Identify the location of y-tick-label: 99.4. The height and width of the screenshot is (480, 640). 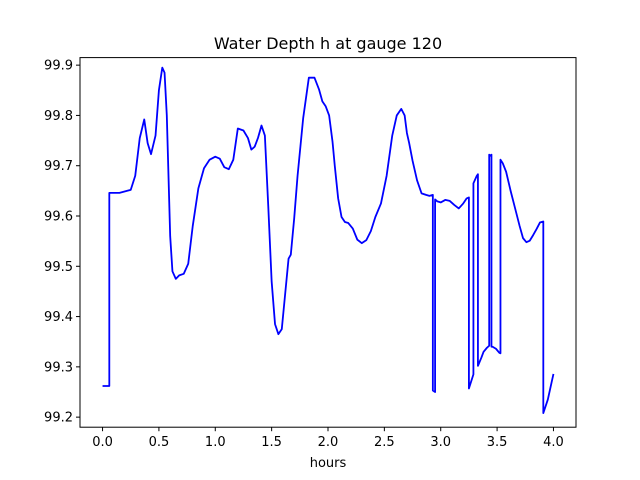
(58, 317).